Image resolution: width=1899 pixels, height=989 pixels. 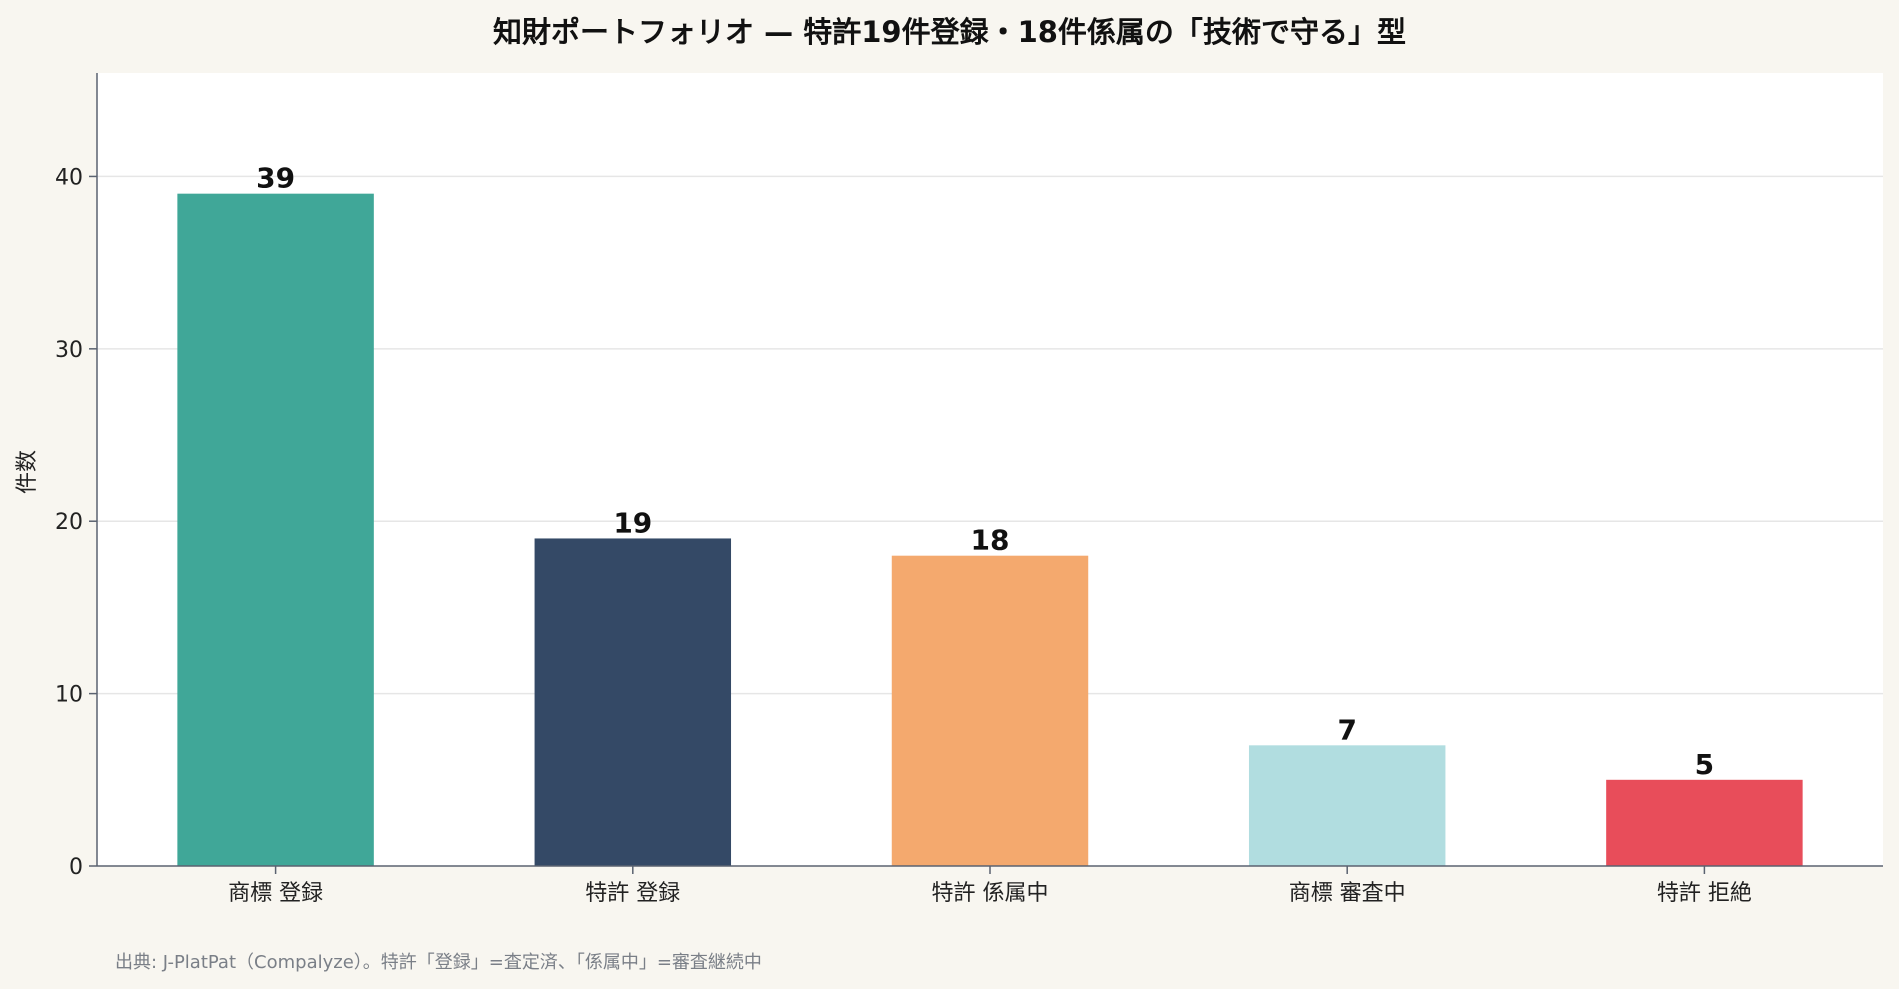 I want to click on x-tick-label: 特許 係属中, so click(x=990, y=893).